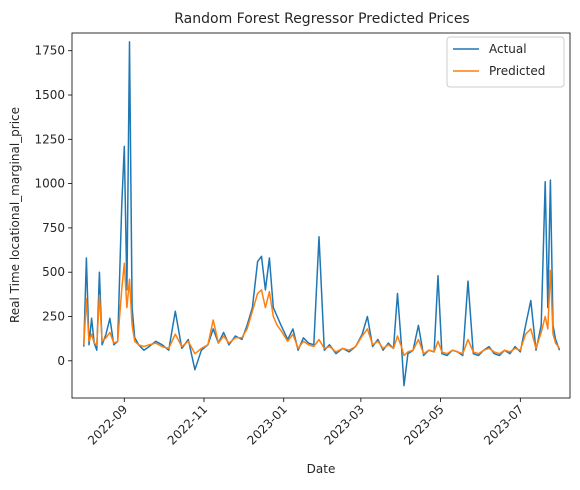 The image size is (580, 490). I want to click on y-tick-label: 250, so click(53, 316).